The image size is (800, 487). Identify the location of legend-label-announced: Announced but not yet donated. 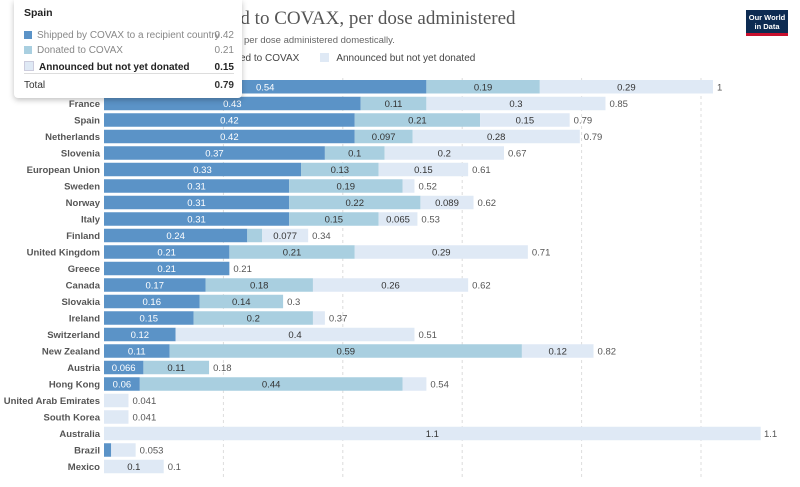
(406, 58).